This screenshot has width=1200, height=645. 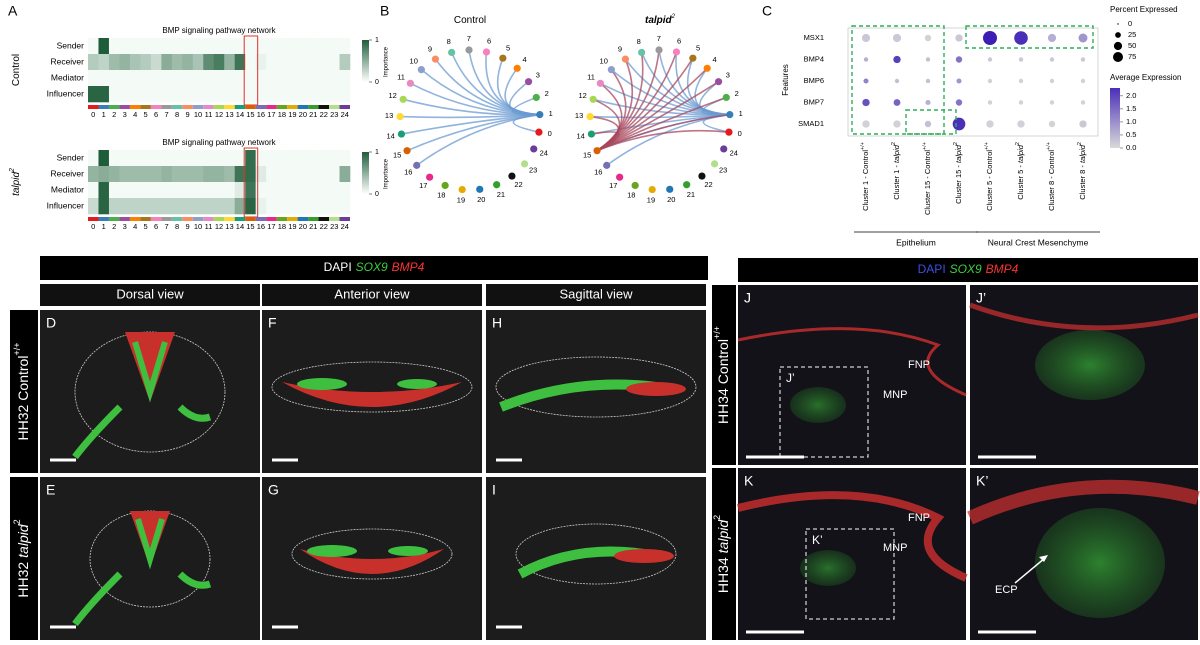 I want to click on row-label-part: talpid, so click(x=723, y=536).